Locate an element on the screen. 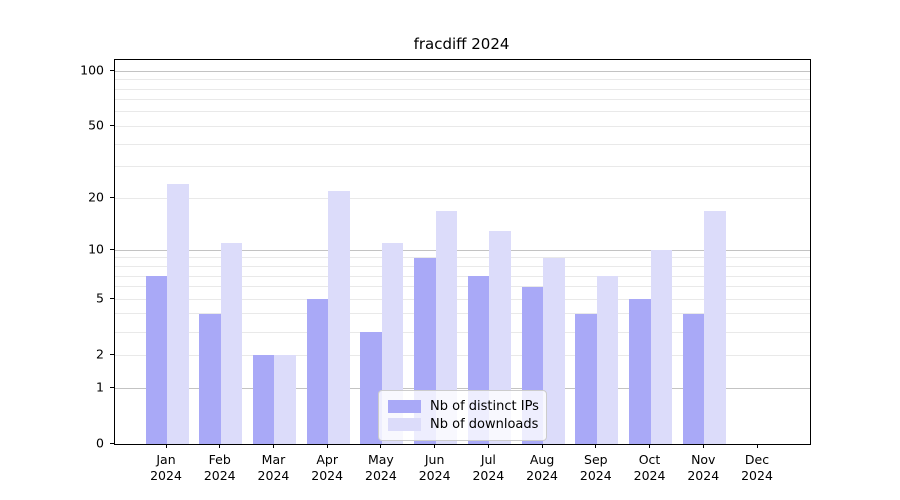  legend-item-downloads: Nb of downloads is located at coordinates (463, 424).